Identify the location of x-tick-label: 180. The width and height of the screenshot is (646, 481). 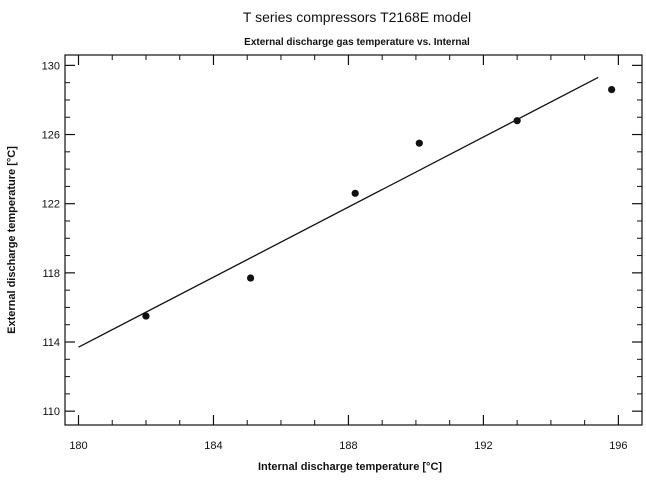
(78, 446).